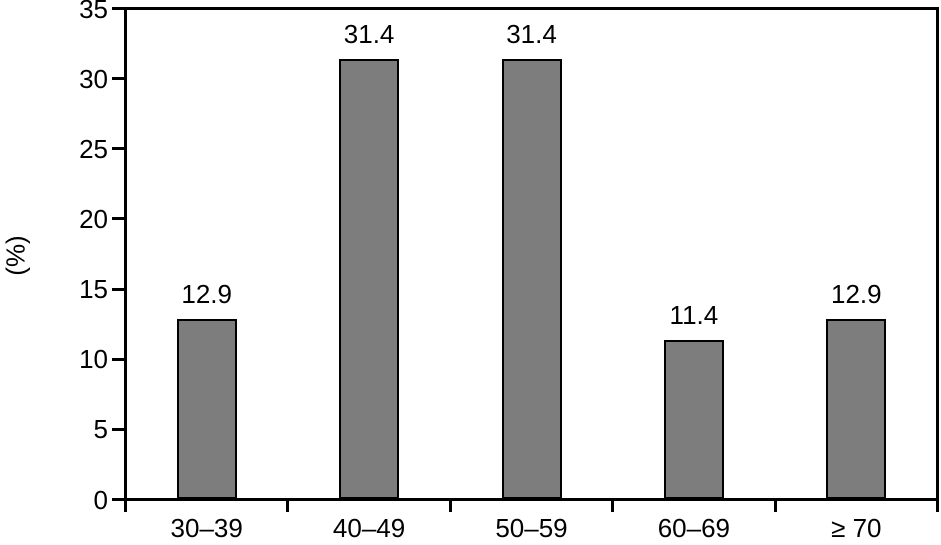 The width and height of the screenshot is (941, 545). I want to click on x-tick-label: ≥ 70, so click(856, 528).